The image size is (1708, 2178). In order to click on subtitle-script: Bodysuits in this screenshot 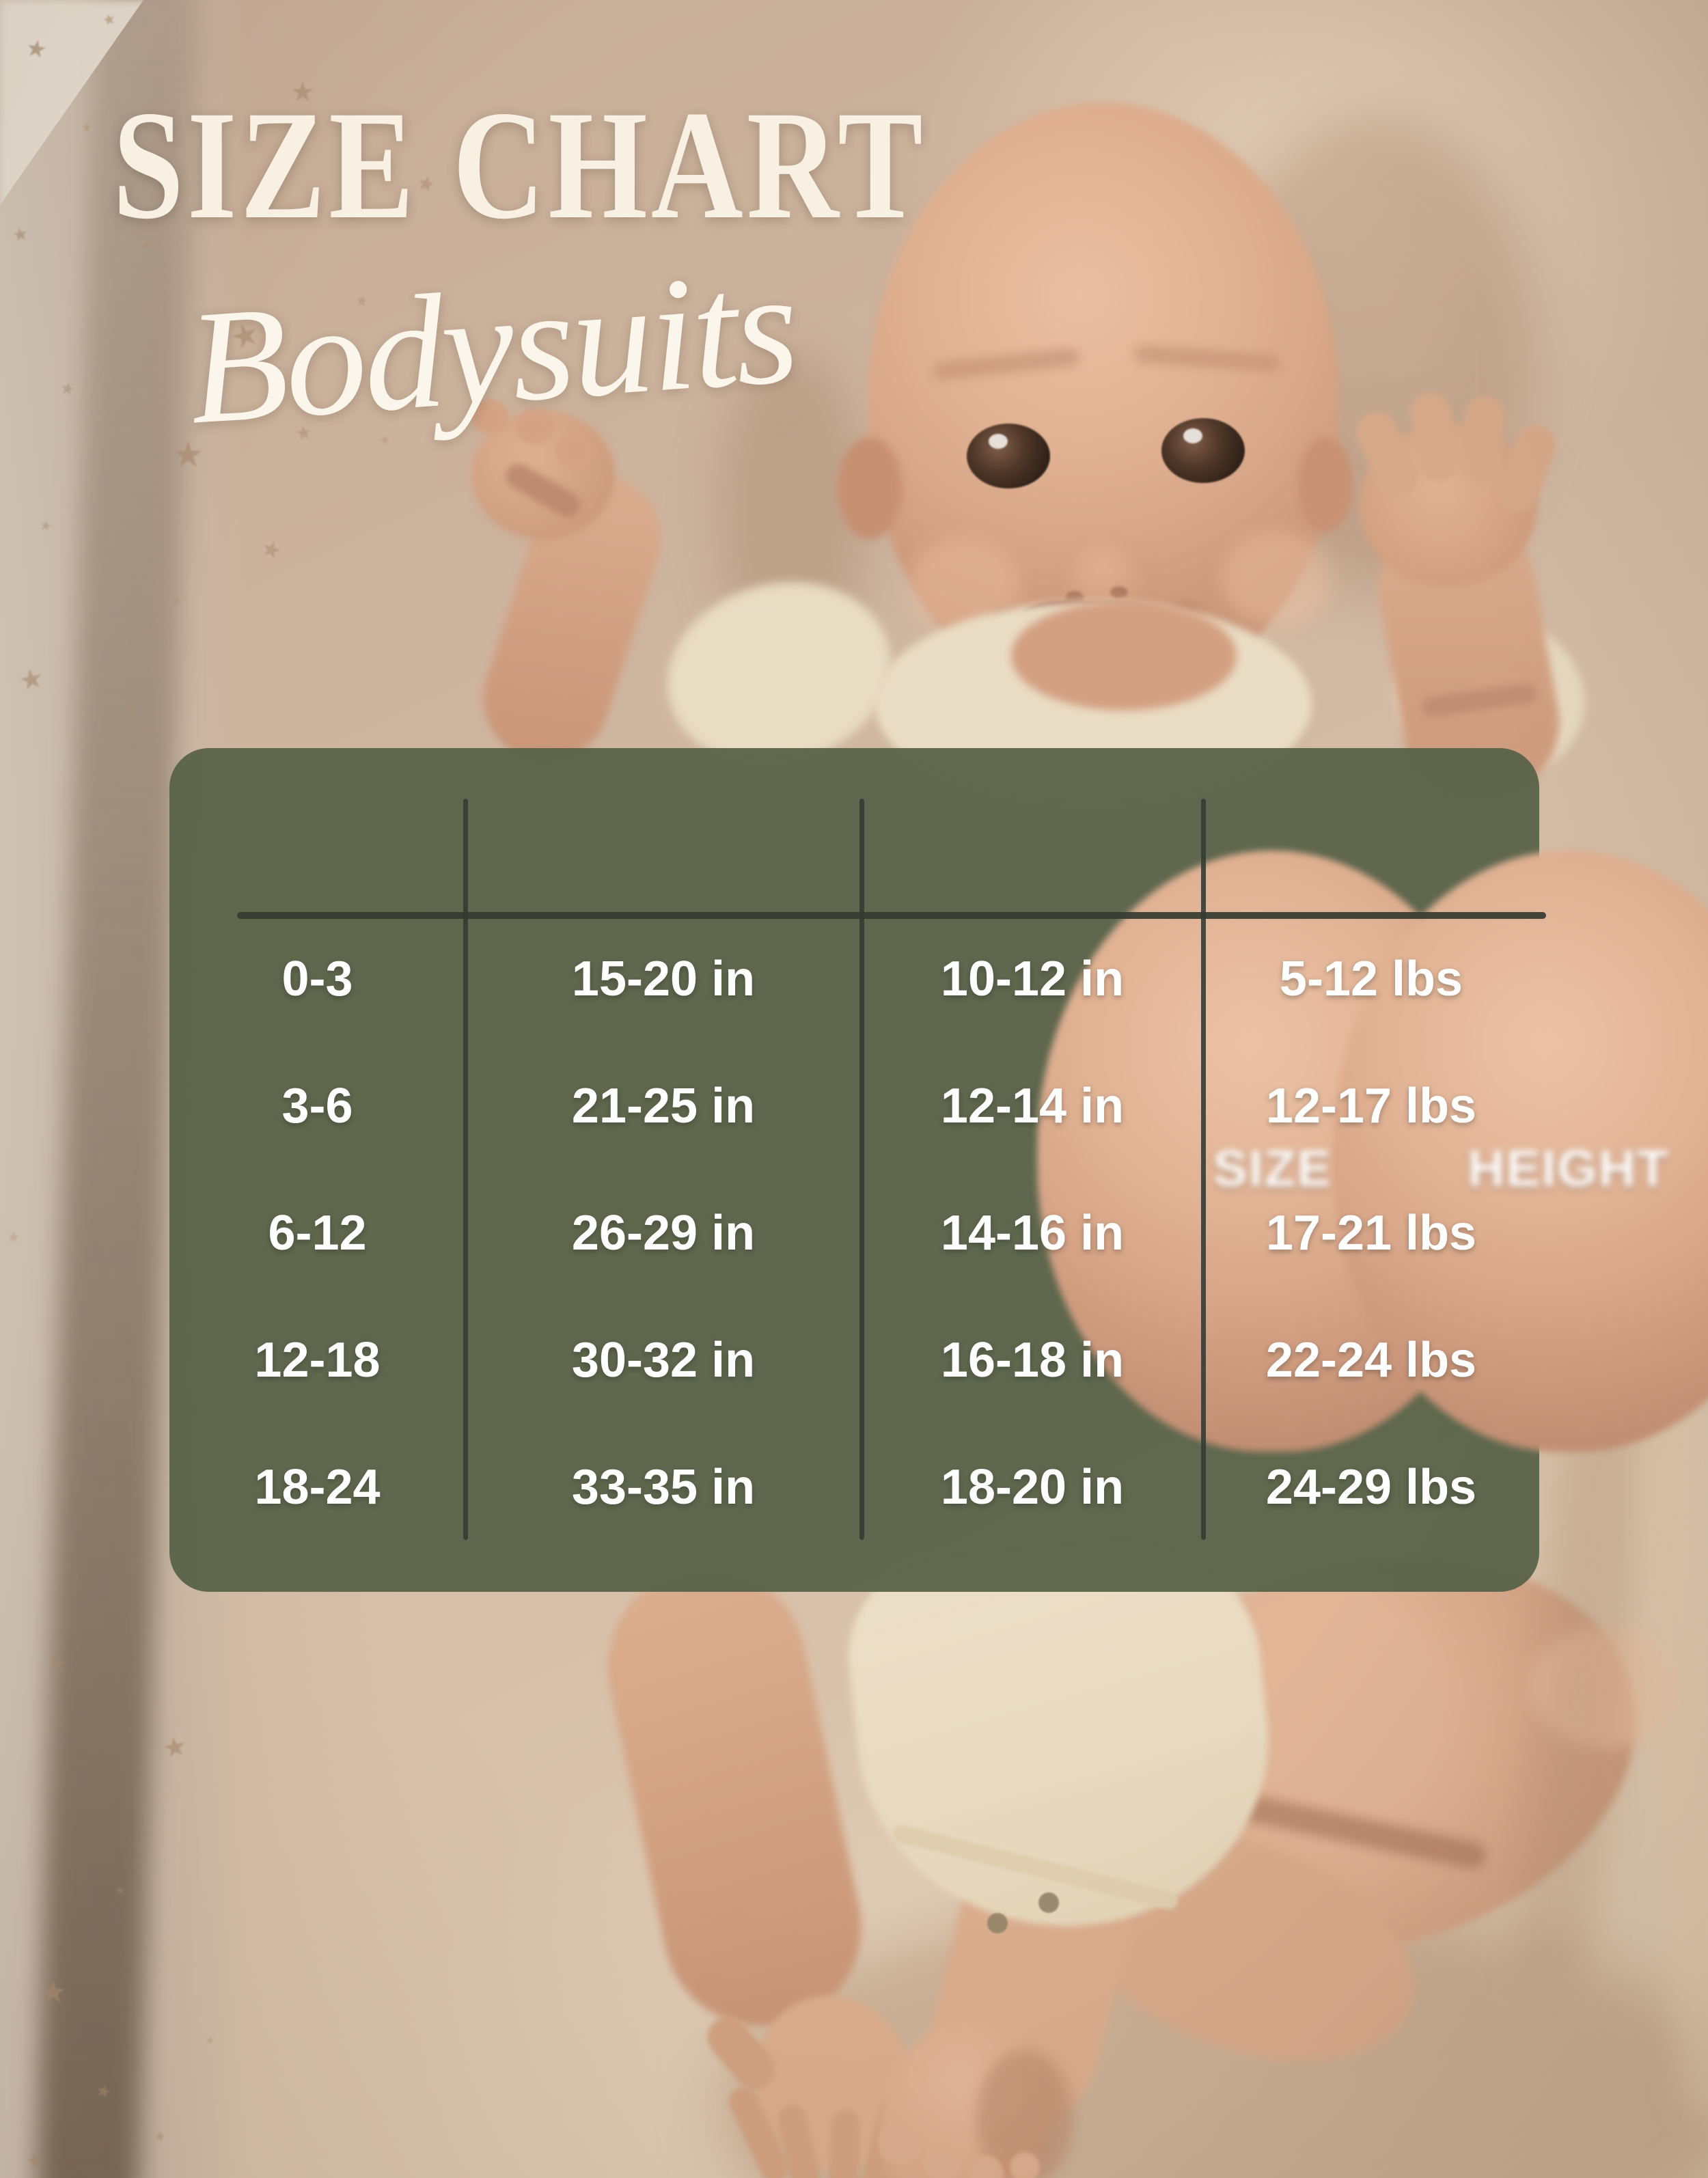, I will do `click(492, 347)`.